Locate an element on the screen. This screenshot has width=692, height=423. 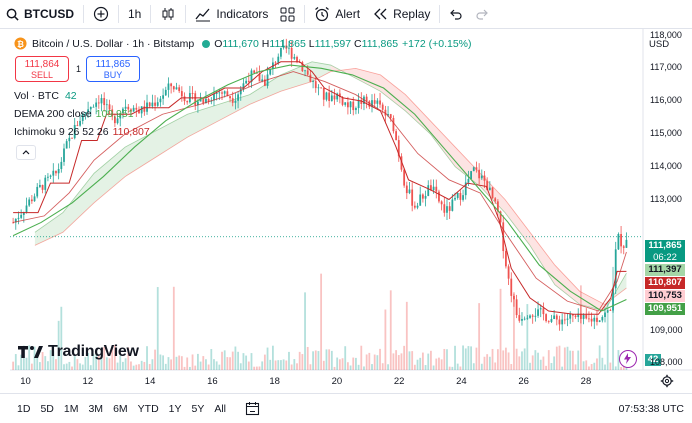
divider is located at coordinates (305, 14).